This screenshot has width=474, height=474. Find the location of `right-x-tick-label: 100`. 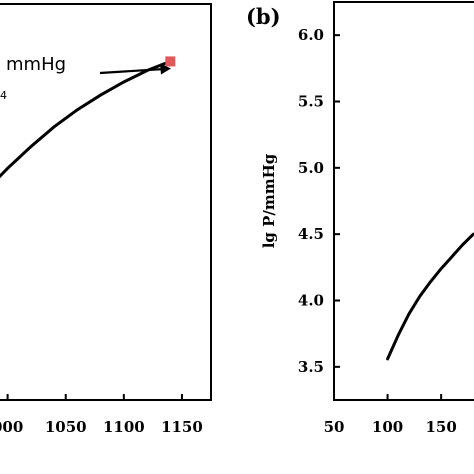

right-x-tick-label: 100 is located at coordinates (387, 427).